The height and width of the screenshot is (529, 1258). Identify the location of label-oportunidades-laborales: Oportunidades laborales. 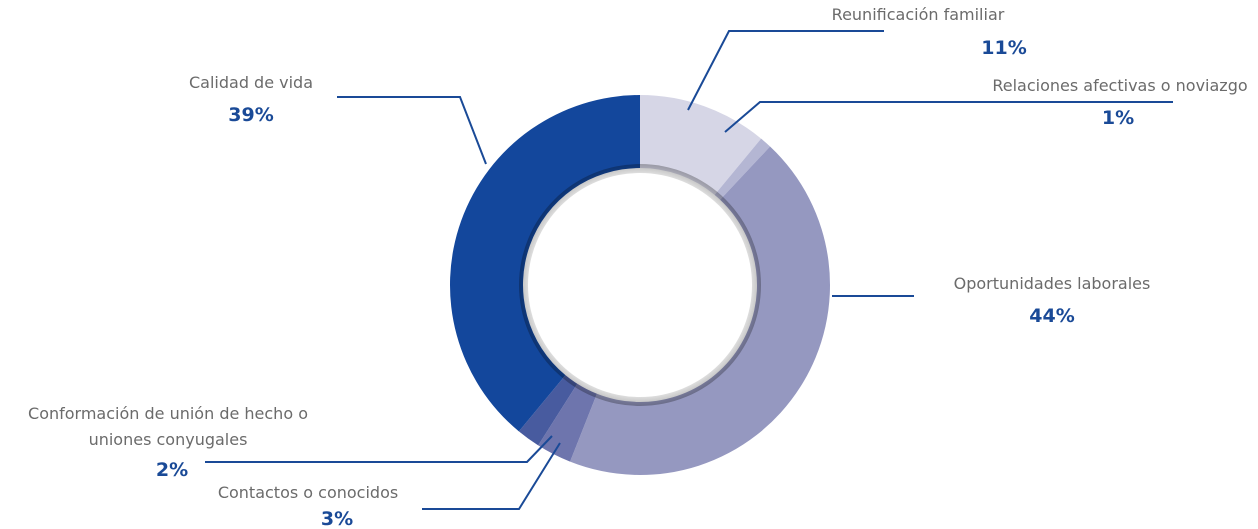
(1052, 283).